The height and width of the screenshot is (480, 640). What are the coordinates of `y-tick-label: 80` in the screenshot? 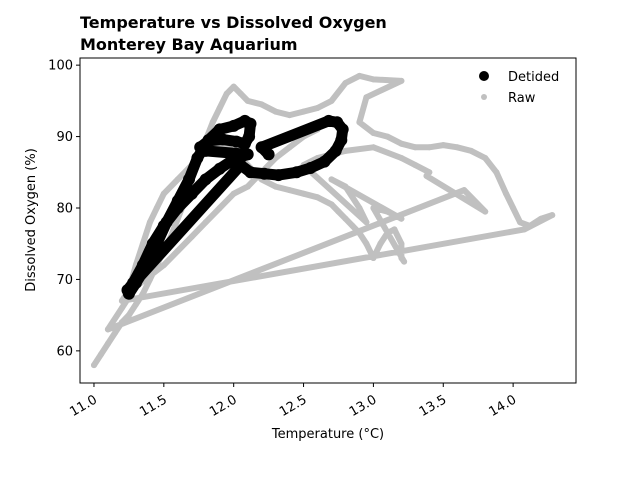 It's located at (64, 209).